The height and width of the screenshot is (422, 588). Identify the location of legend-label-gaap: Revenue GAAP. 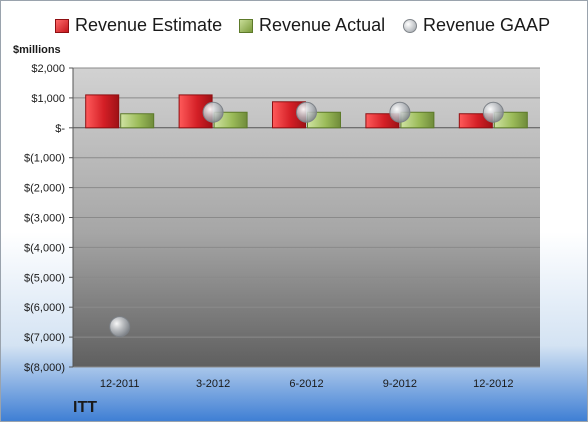
(487, 25).